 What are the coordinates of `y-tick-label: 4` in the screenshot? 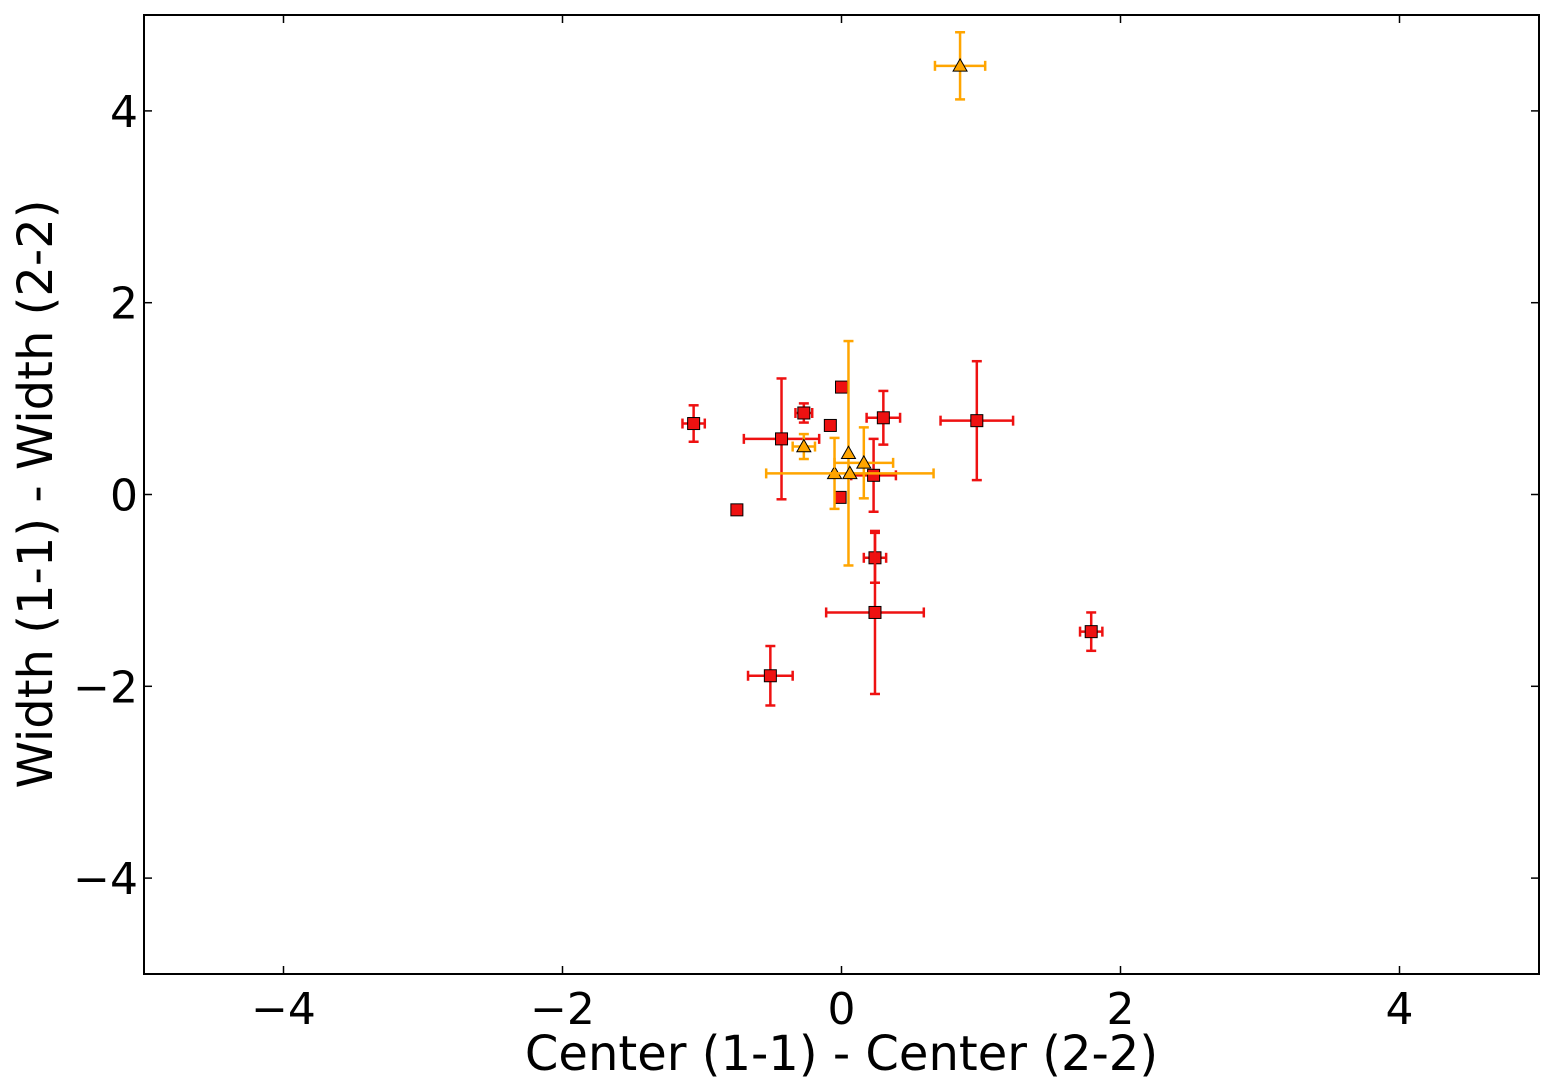 It's located at (124, 112).